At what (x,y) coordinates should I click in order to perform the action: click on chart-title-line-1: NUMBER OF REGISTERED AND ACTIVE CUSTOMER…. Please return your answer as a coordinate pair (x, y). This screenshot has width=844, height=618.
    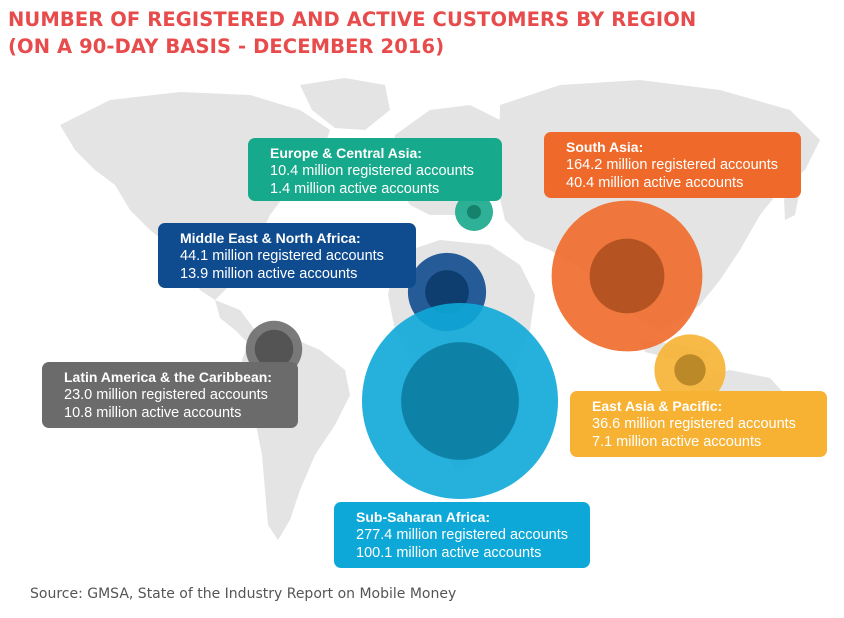
    Looking at the image, I should click on (352, 19).